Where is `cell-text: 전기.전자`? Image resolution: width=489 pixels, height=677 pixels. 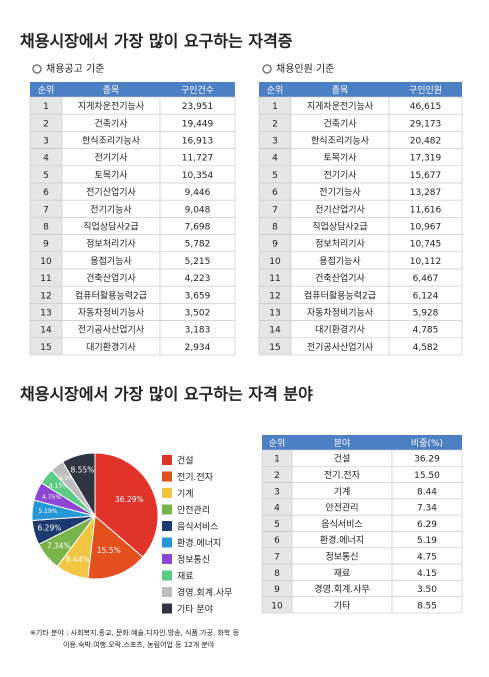 cell-text: 전기.전자 is located at coordinates (342, 475).